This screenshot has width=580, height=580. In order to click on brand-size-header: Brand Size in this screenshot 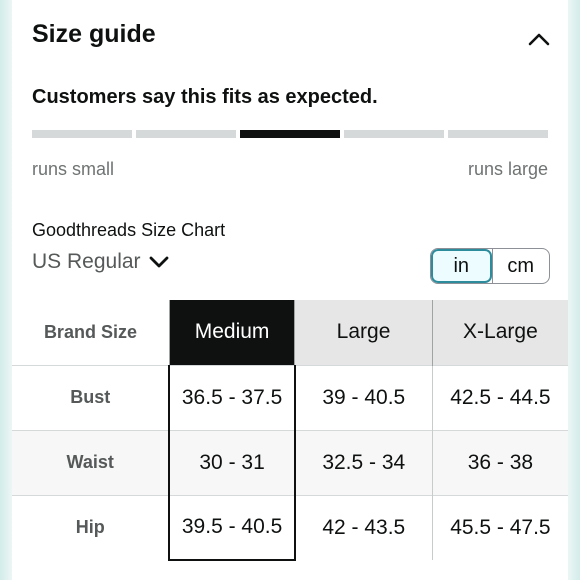, I will do `click(91, 332)`.